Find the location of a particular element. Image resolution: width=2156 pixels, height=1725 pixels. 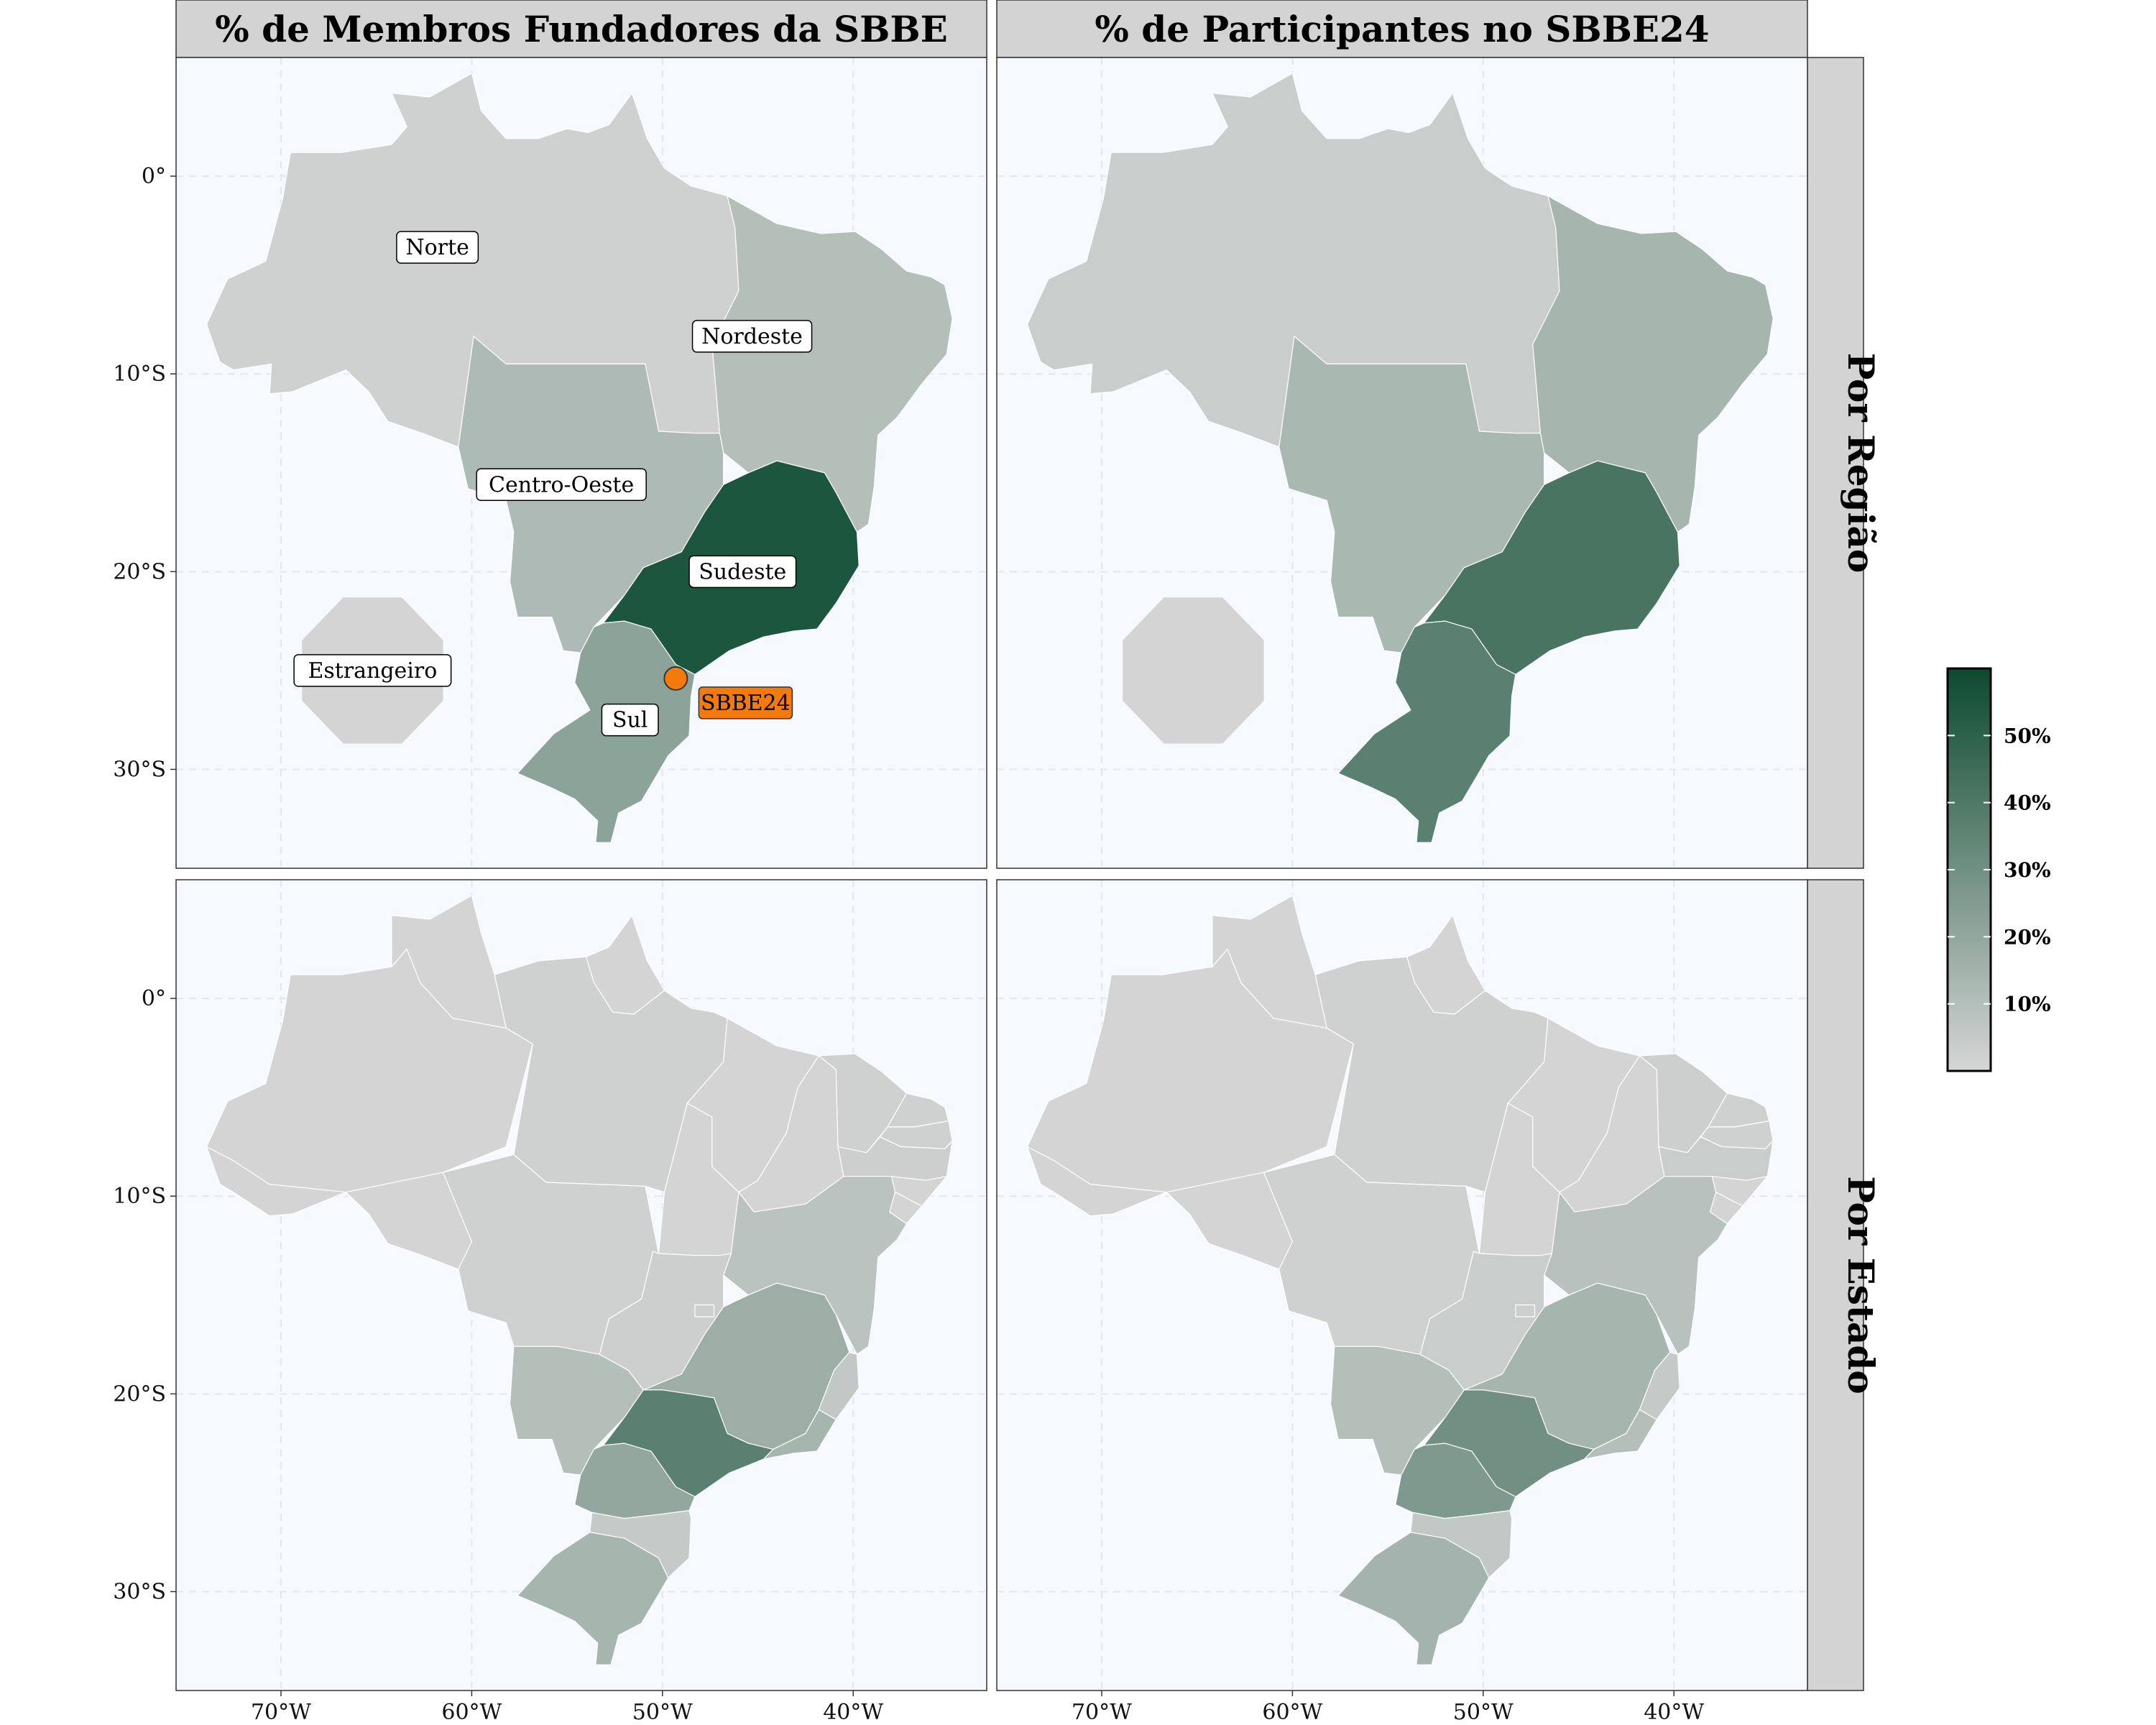

region-label-estrangeiro: Estrangeiro is located at coordinates (372, 670).